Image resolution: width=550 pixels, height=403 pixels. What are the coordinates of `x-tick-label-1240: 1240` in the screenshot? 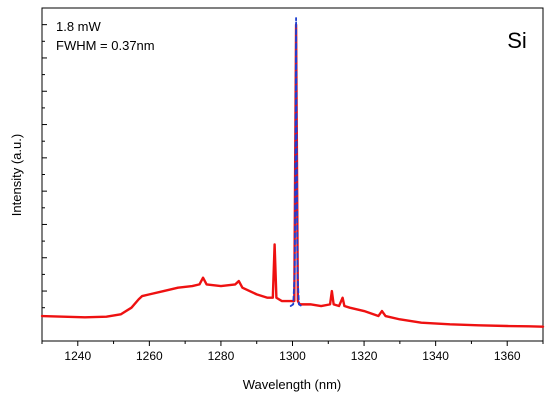 It's located at (77, 356).